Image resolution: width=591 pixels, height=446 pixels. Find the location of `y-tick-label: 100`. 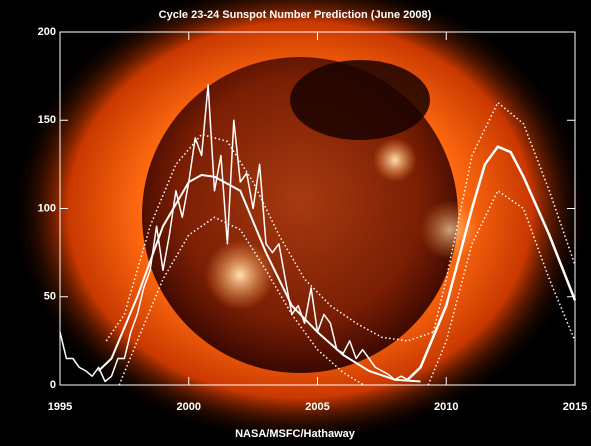

y-tick-label: 100 is located at coordinates (47, 208).